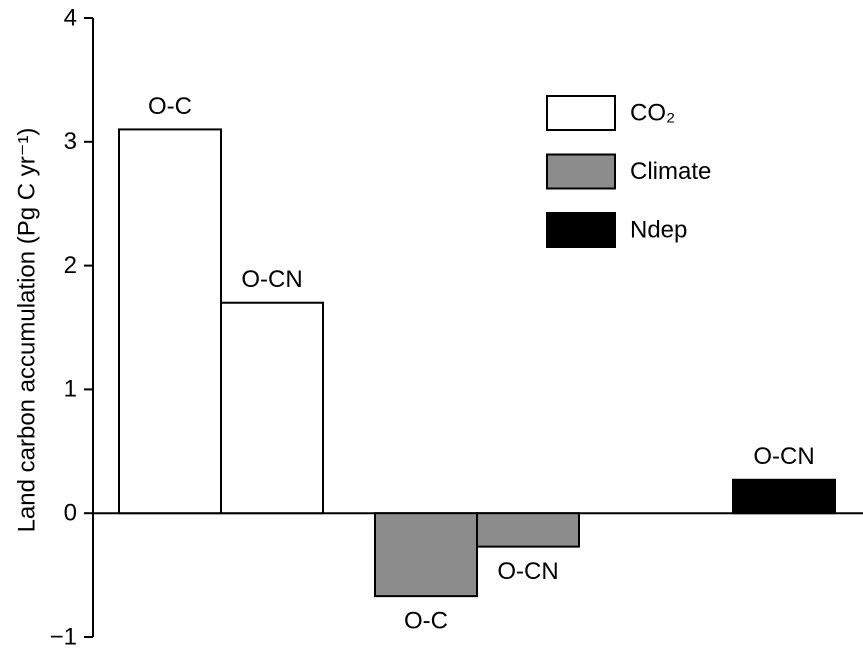 This screenshot has width=863, height=650. Describe the element at coordinates (652, 112) in the screenshot. I see `legend-label: CO₂` at that location.